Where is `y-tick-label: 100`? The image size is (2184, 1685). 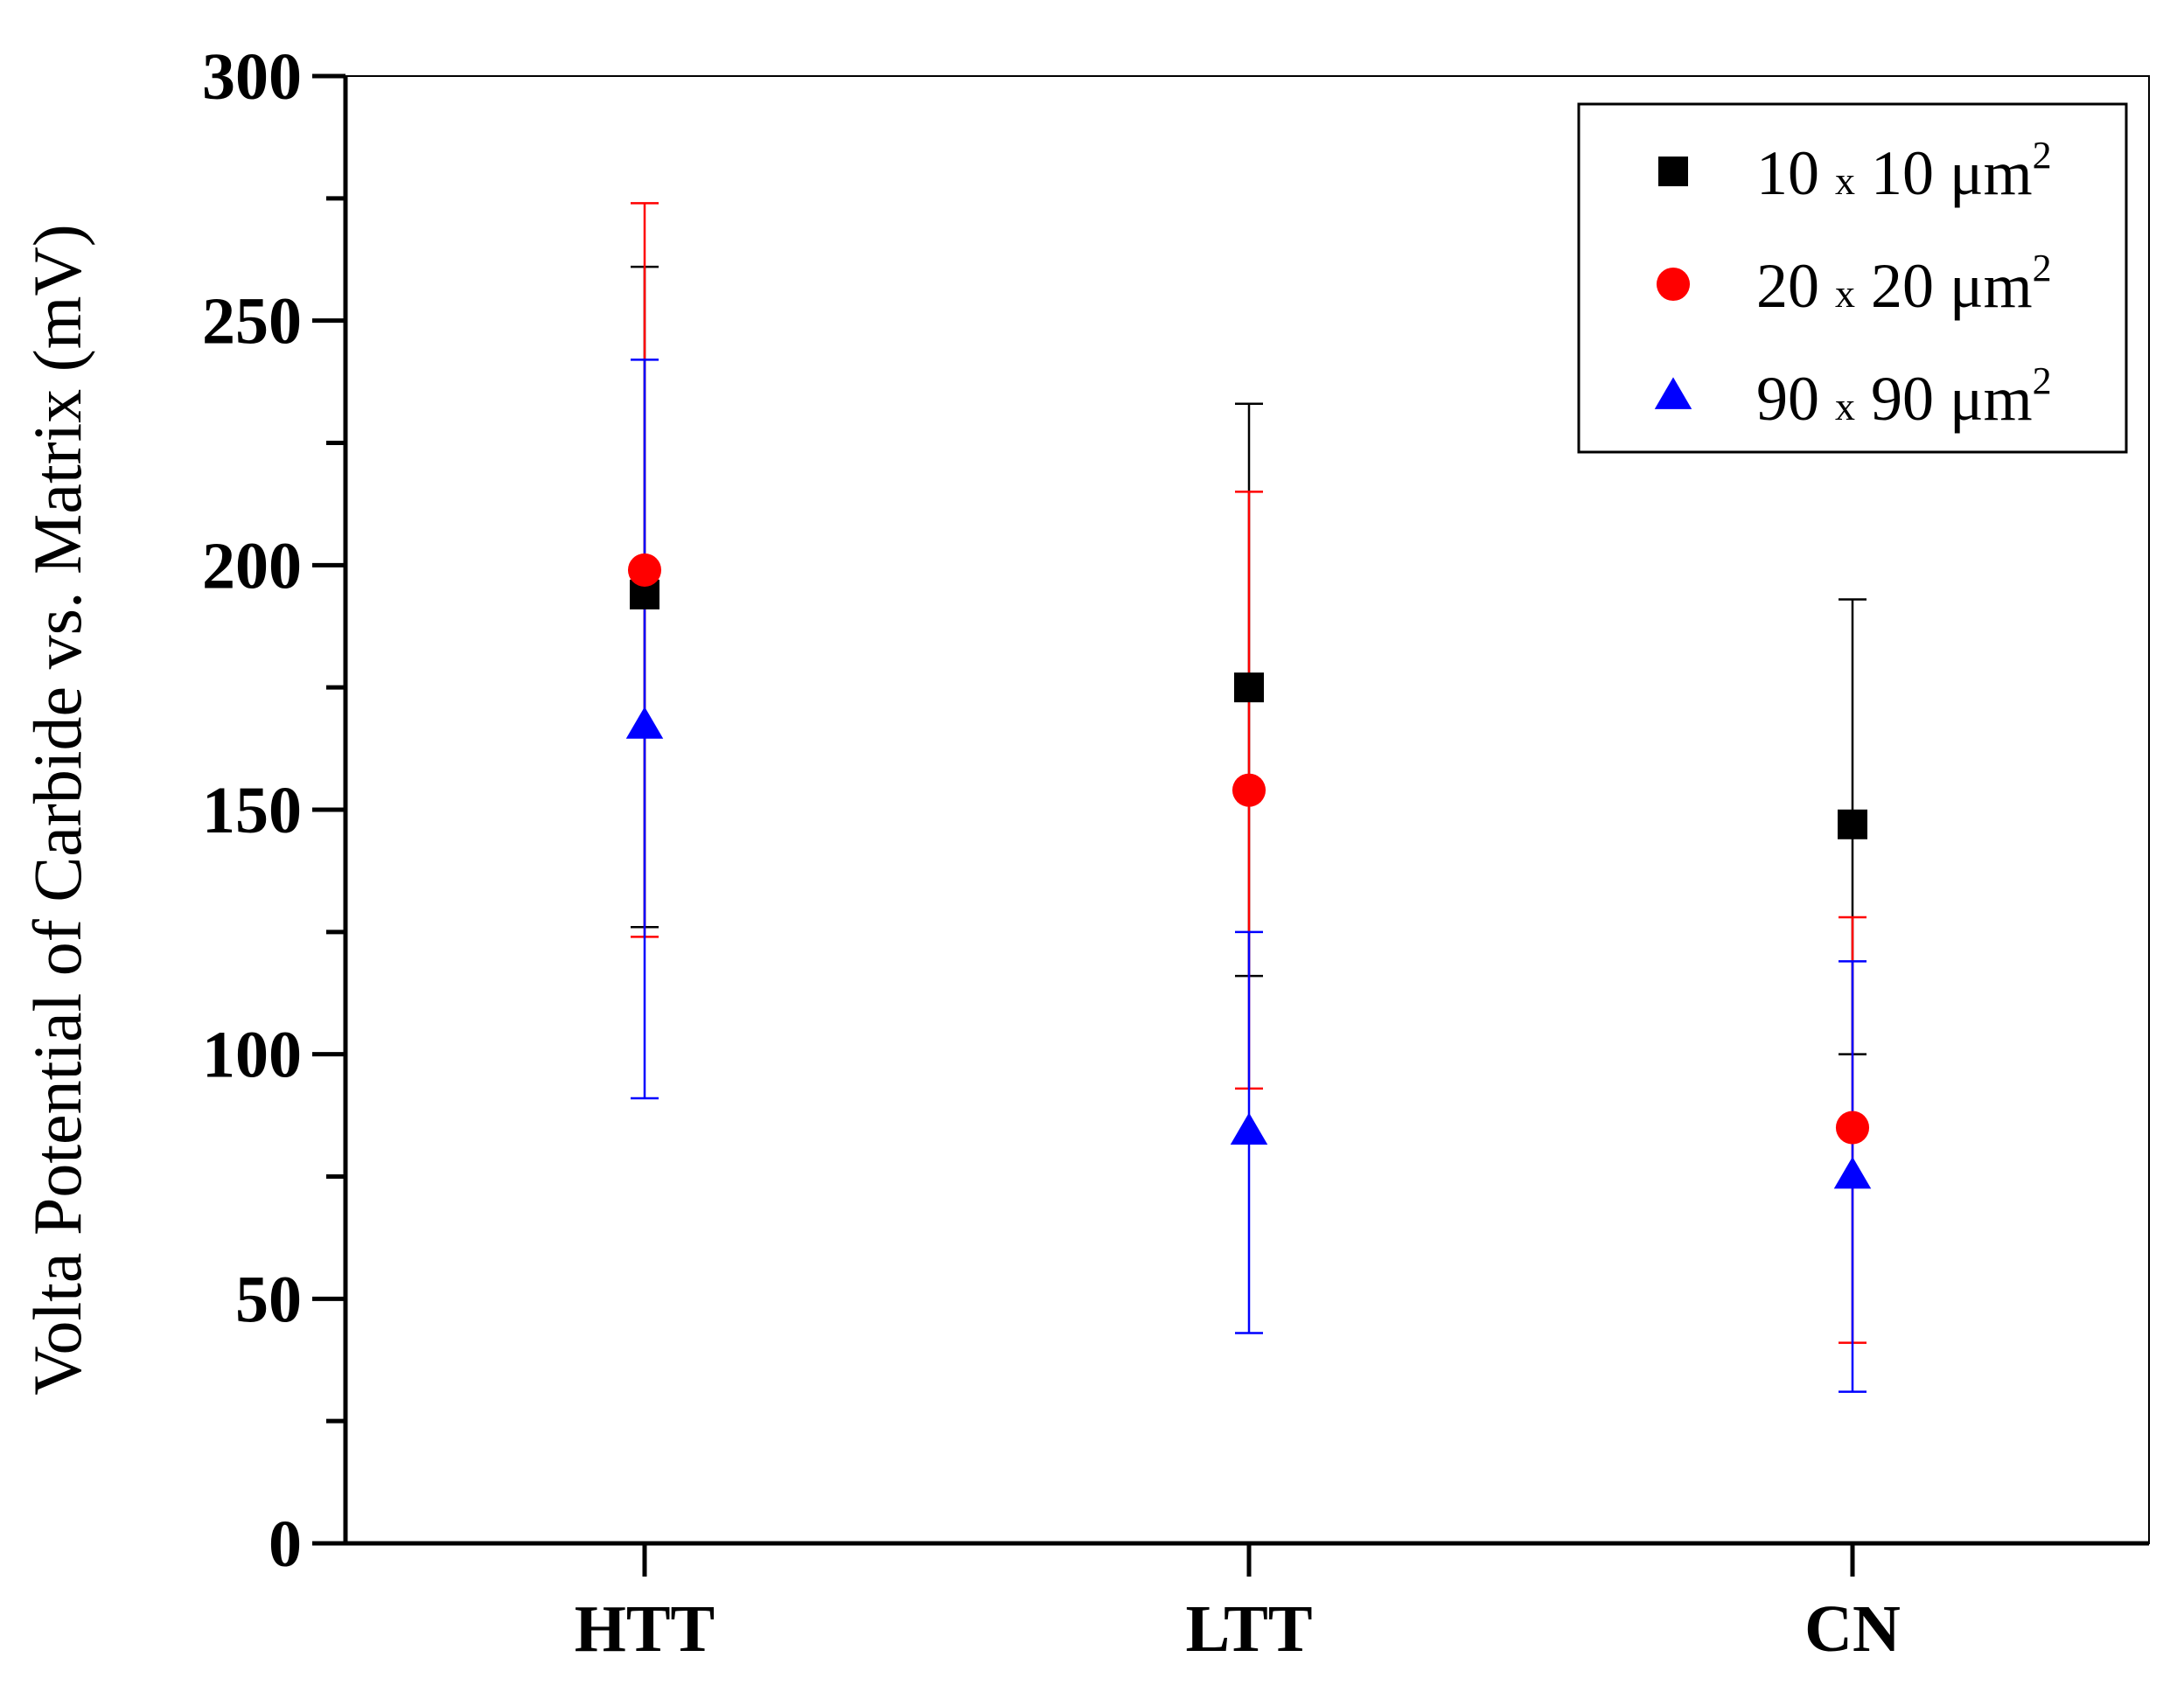 y-tick-label: 100 is located at coordinates (252, 1055).